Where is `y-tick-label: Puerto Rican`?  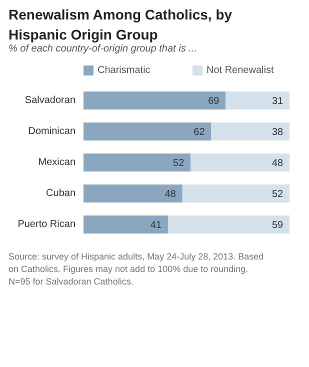
y-tick-label: Puerto Rican is located at coordinates (47, 224).